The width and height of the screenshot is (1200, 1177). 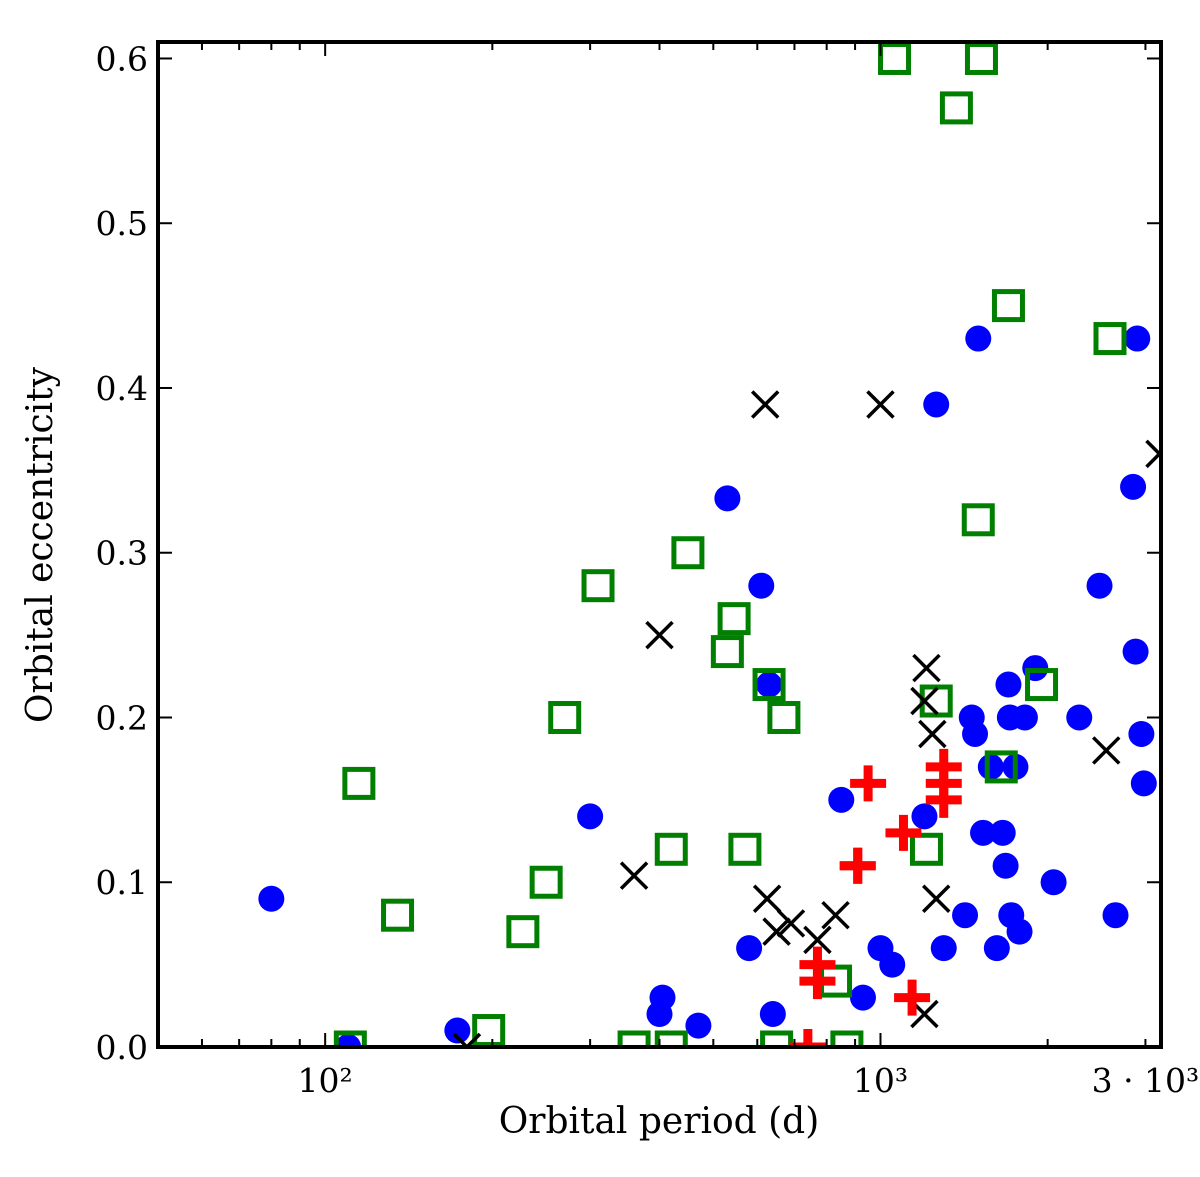 I want to click on y-axis-label: Orbital eccentricity, so click(x=40, y=544).